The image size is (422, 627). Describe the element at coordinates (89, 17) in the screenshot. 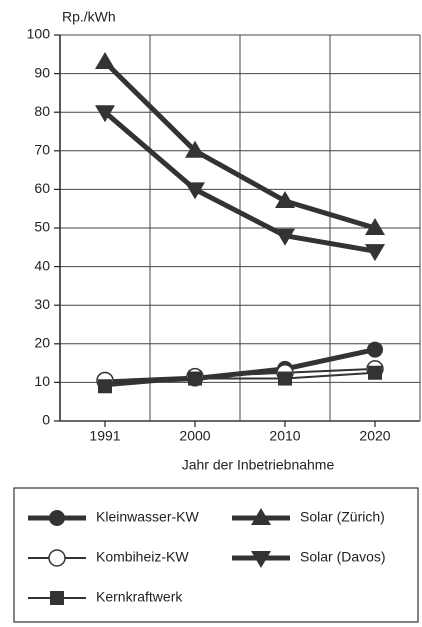

I see `y-axis-label: Rp./kWh` at that location.